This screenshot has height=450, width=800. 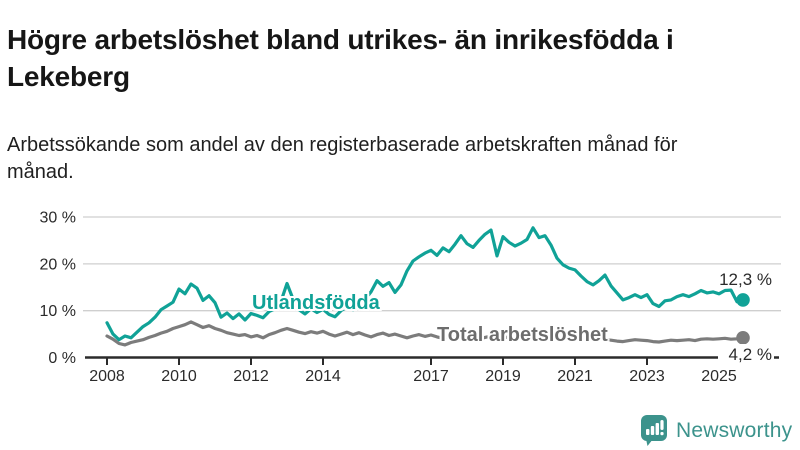 What do you see at coordinates (107, 376) in the screenshot?
I see `x-tick-label-2008: 2008` at bounding box center [107, 376].